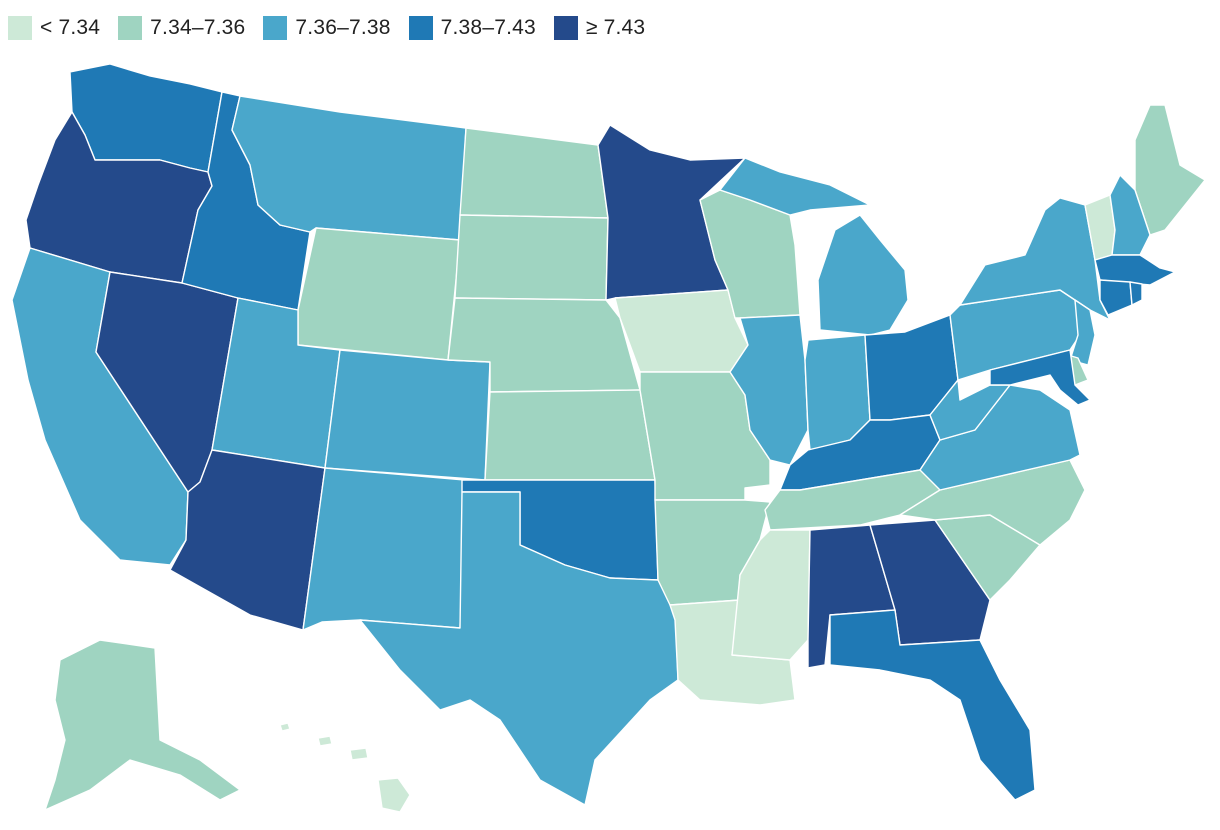 The width and height of the screenshot is (1220, 830). I want to click on legend-item-7-38-7-43: 7.38–7.43, so click(472, 28).